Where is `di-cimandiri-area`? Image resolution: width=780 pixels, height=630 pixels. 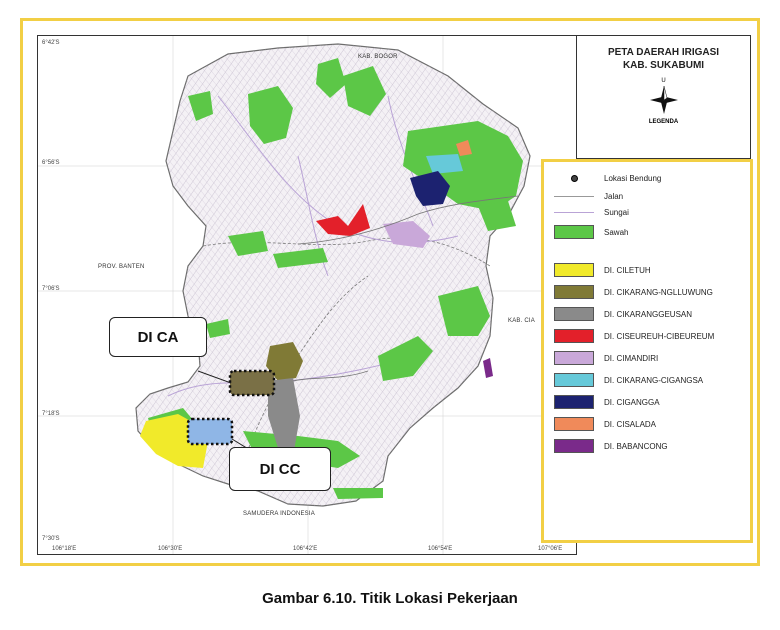
di-cimandiri-area is located at coordinates (406, 234).